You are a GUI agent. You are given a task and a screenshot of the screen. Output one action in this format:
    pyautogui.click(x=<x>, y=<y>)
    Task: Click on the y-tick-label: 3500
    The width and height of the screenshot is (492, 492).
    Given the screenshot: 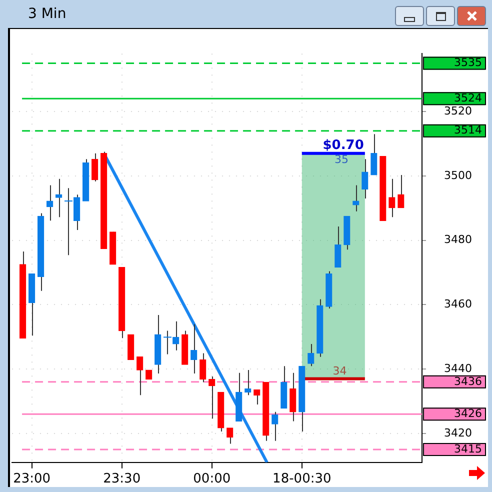 What is the action you would take?
    pyautogui.click(x=458, y=175)
    